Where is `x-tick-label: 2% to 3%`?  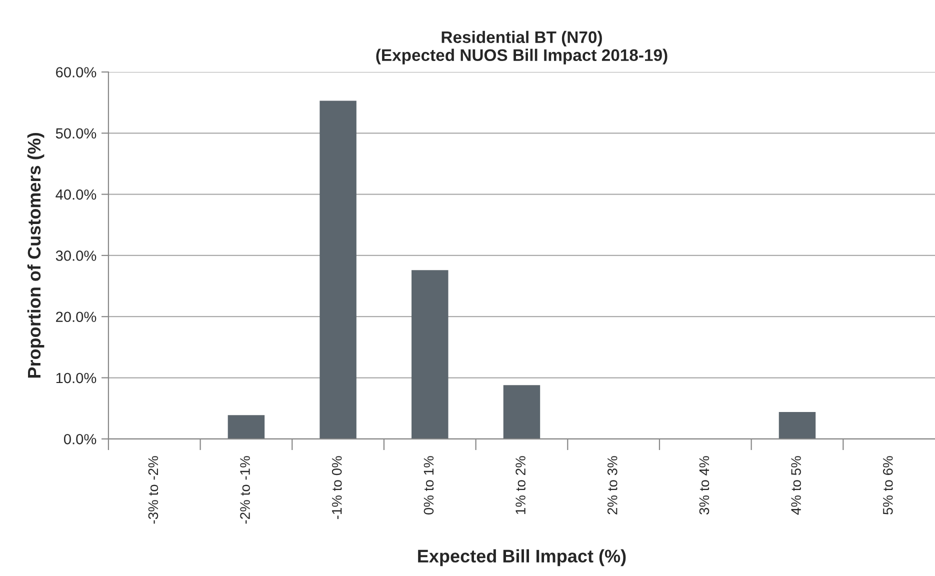 x-tick-label: 2% to 3% is located at coordinates (612, 485).